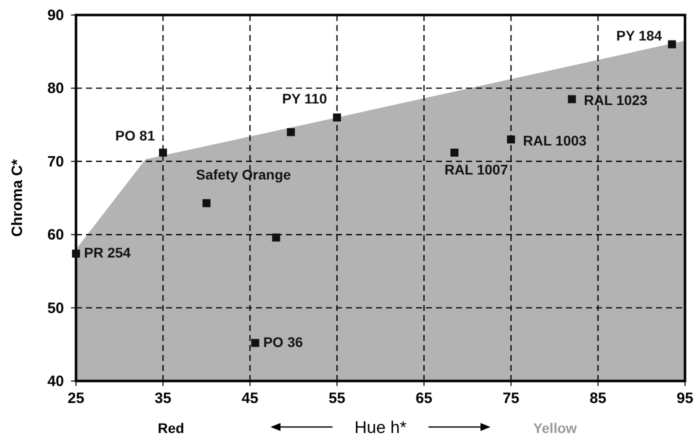 Image resolution: width=697 pixels, height=447 pixels. Describe the element at coordinates (76, 398) in the screenshot. I see `x-tick-label: 25` at that location.